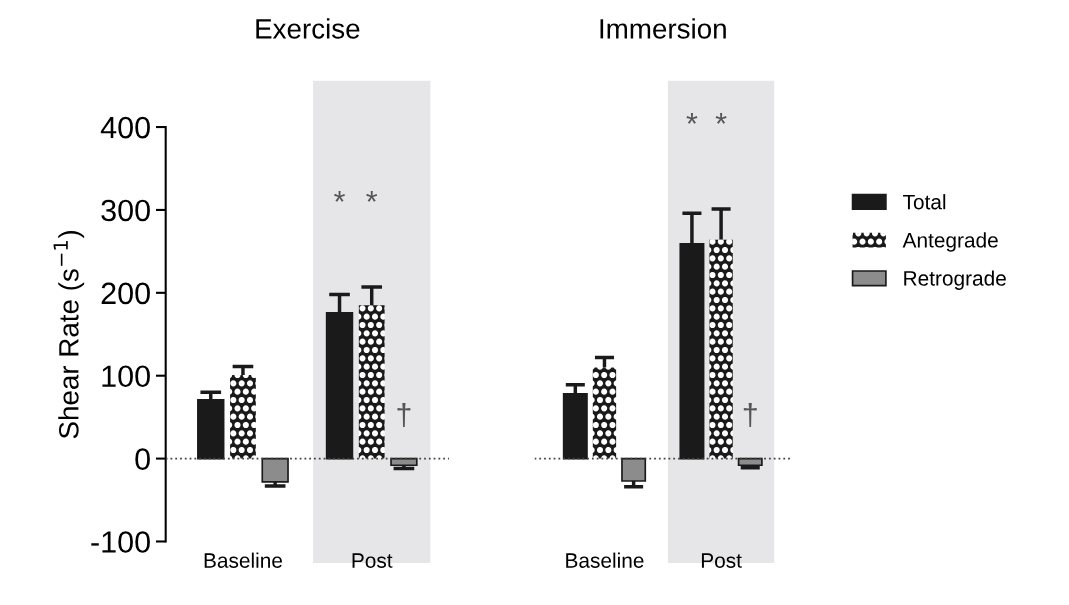  What do you see at coordinates (125, 210) in the screenshot?
I see `y-tick-label: 300` at bounding box center [125, 210].